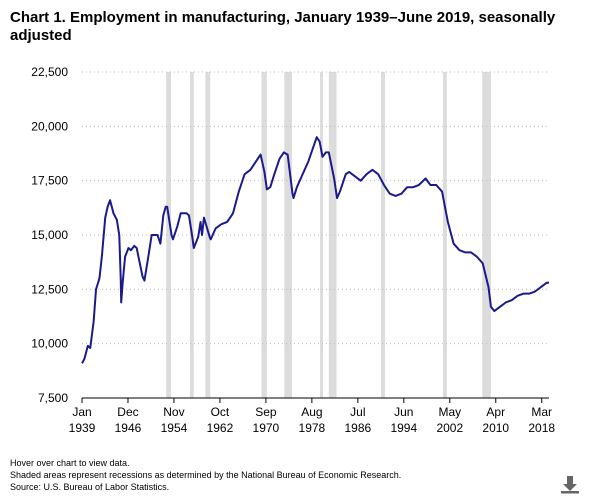 The width and height of the screenshot is (591, 500). Describe the element at coordinates (220, 428) in the screenshot. I see `x-tick-label: 1962` at that location.